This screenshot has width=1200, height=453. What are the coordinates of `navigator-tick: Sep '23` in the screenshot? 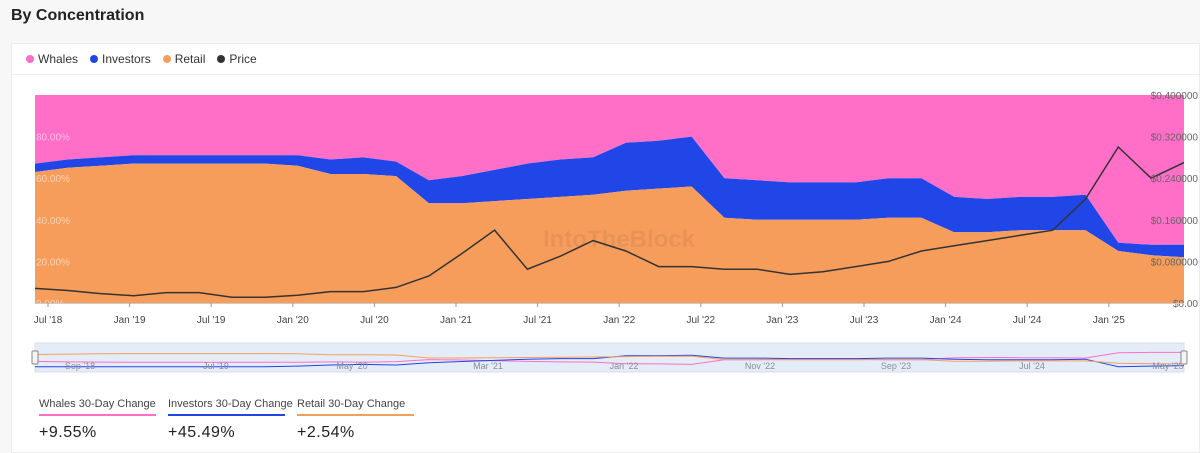 It's located at (896, 366).